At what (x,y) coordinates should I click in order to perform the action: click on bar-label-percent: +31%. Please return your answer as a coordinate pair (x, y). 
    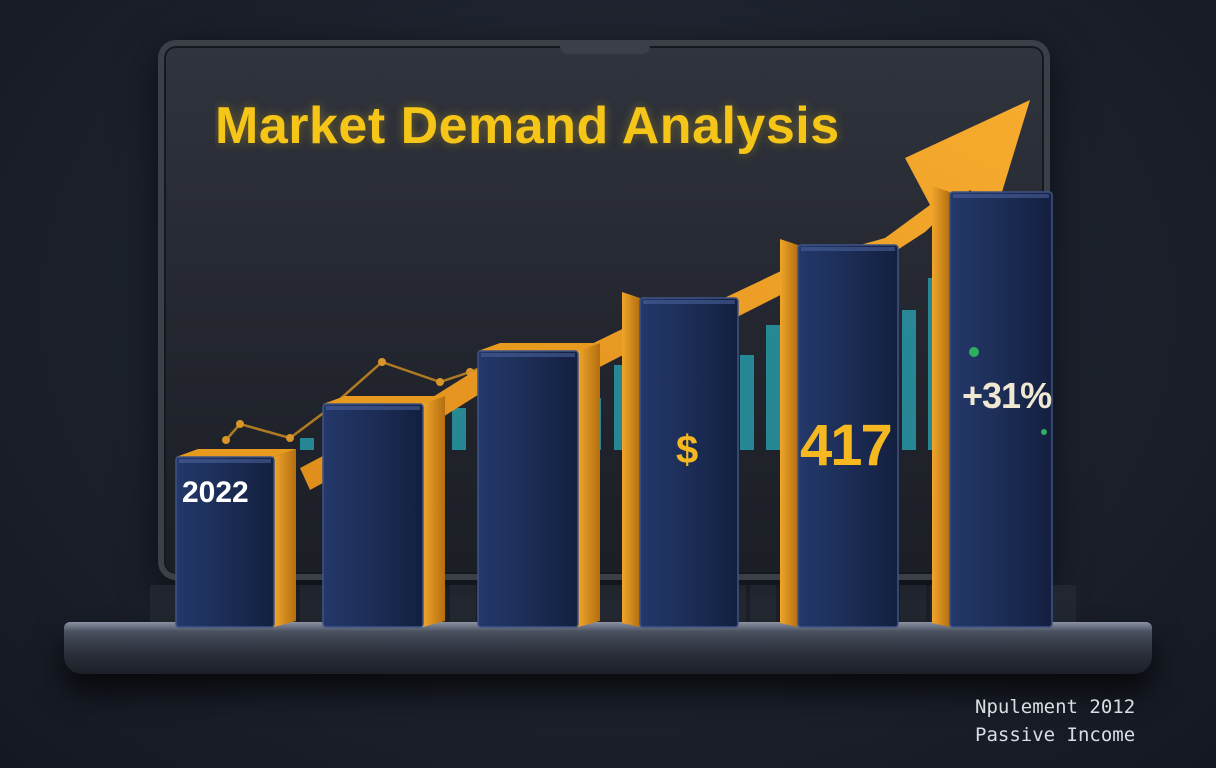
    Looking at the image, I should click on (1007, 395).